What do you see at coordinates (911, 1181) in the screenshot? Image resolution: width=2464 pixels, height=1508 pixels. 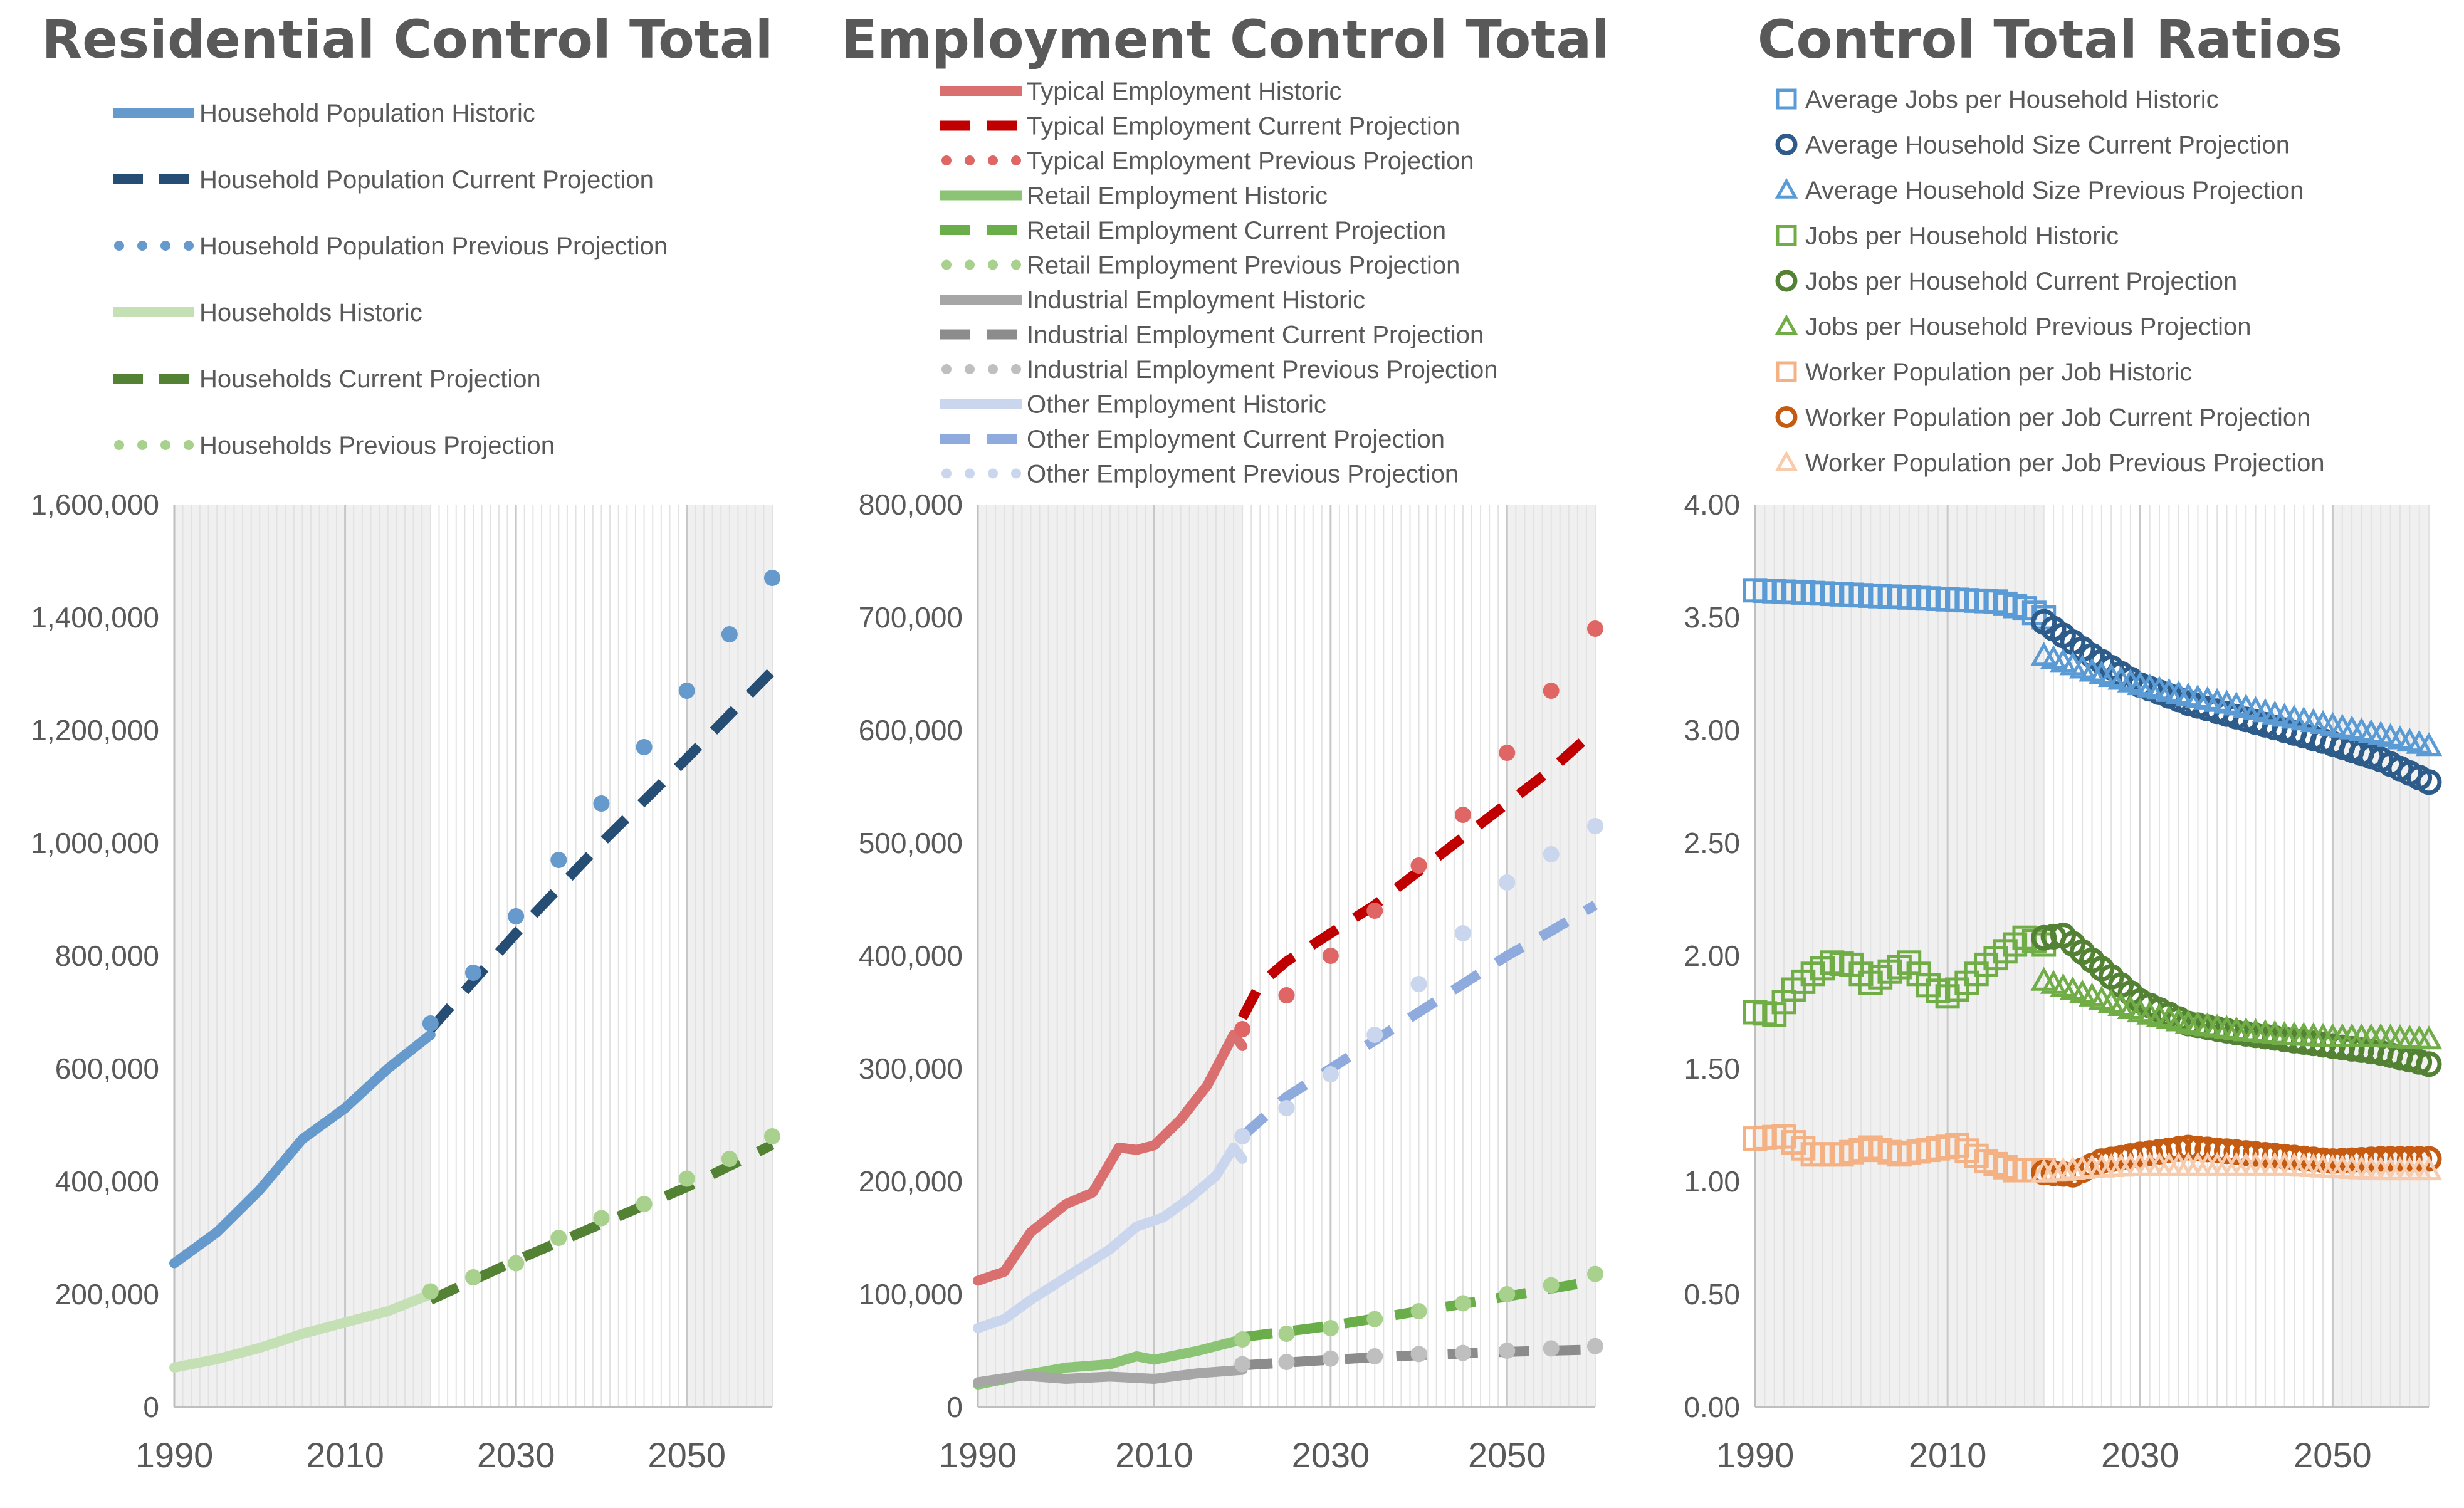 I see `y-tick-label: 200,000` at bounding box center [911, 1181].